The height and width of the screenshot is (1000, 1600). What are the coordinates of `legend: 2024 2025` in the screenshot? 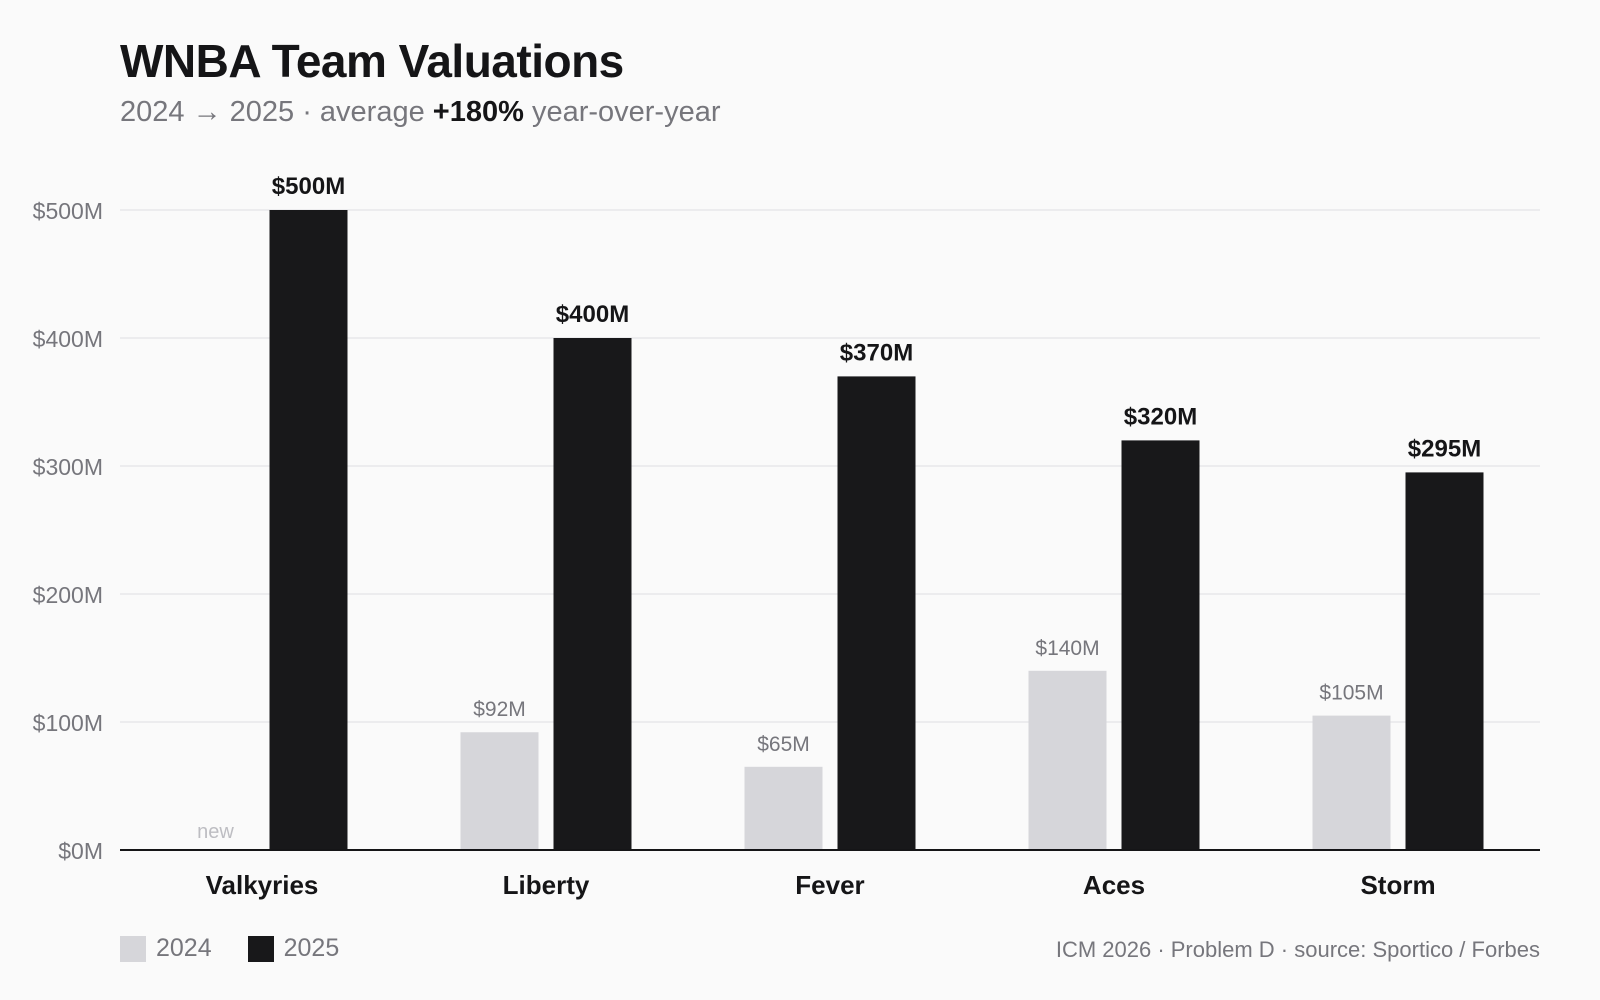 It's located at (247, 948).